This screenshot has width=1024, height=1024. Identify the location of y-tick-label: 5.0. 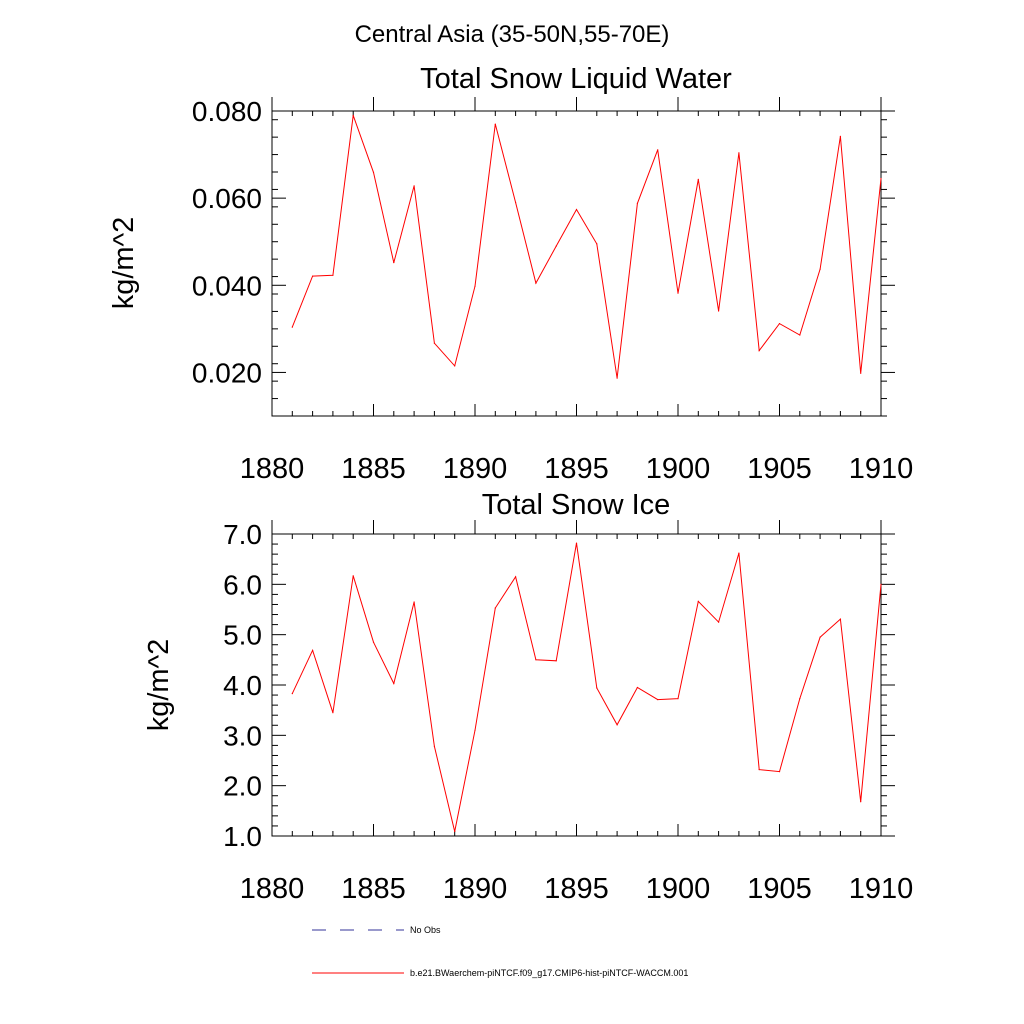
(242, 635).